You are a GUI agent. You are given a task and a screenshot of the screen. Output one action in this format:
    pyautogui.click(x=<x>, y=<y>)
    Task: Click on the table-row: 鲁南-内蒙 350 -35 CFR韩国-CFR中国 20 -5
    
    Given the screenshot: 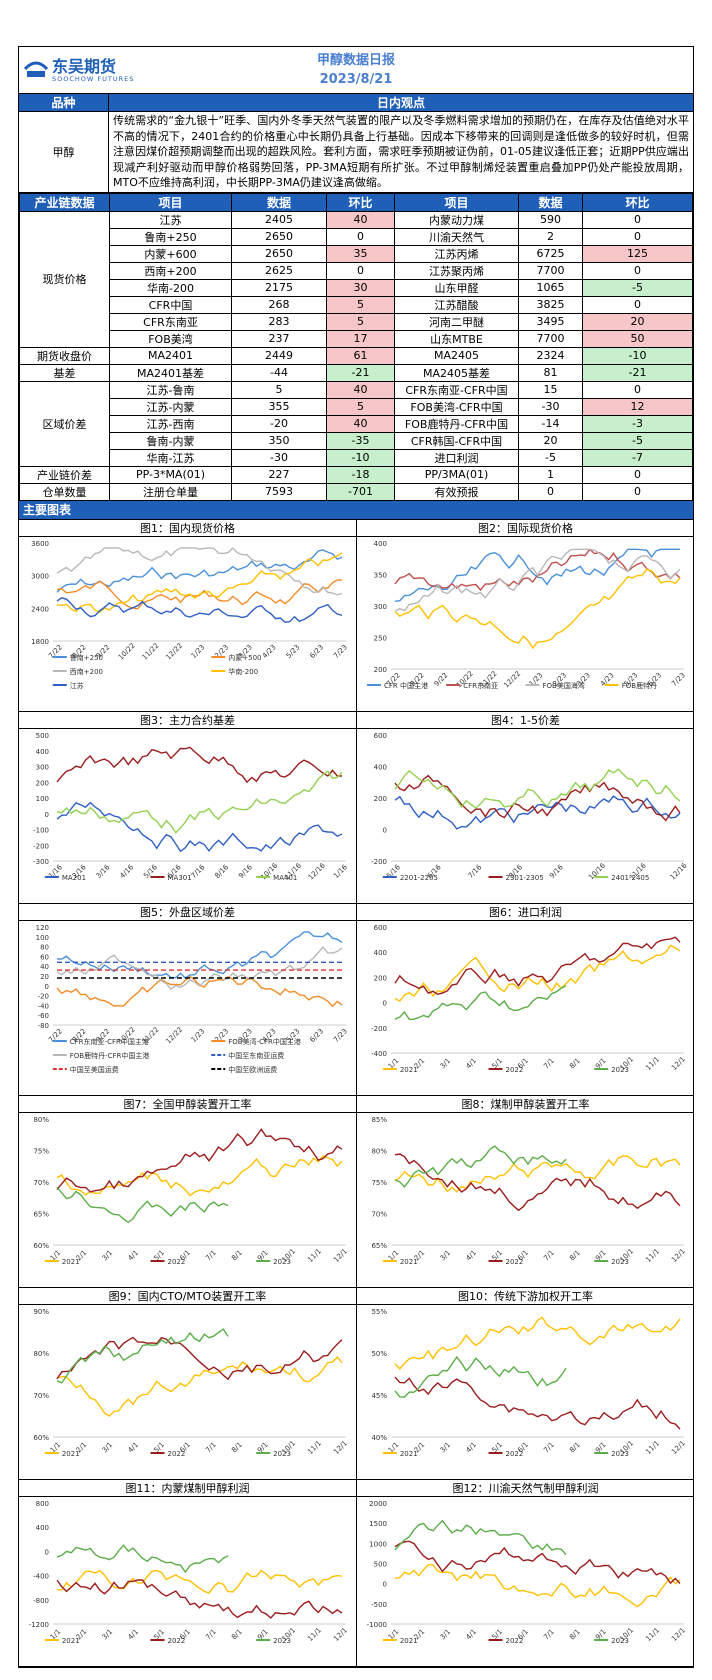 What is the action you would take?
    pyautogui.click(x=356, y=440)
    